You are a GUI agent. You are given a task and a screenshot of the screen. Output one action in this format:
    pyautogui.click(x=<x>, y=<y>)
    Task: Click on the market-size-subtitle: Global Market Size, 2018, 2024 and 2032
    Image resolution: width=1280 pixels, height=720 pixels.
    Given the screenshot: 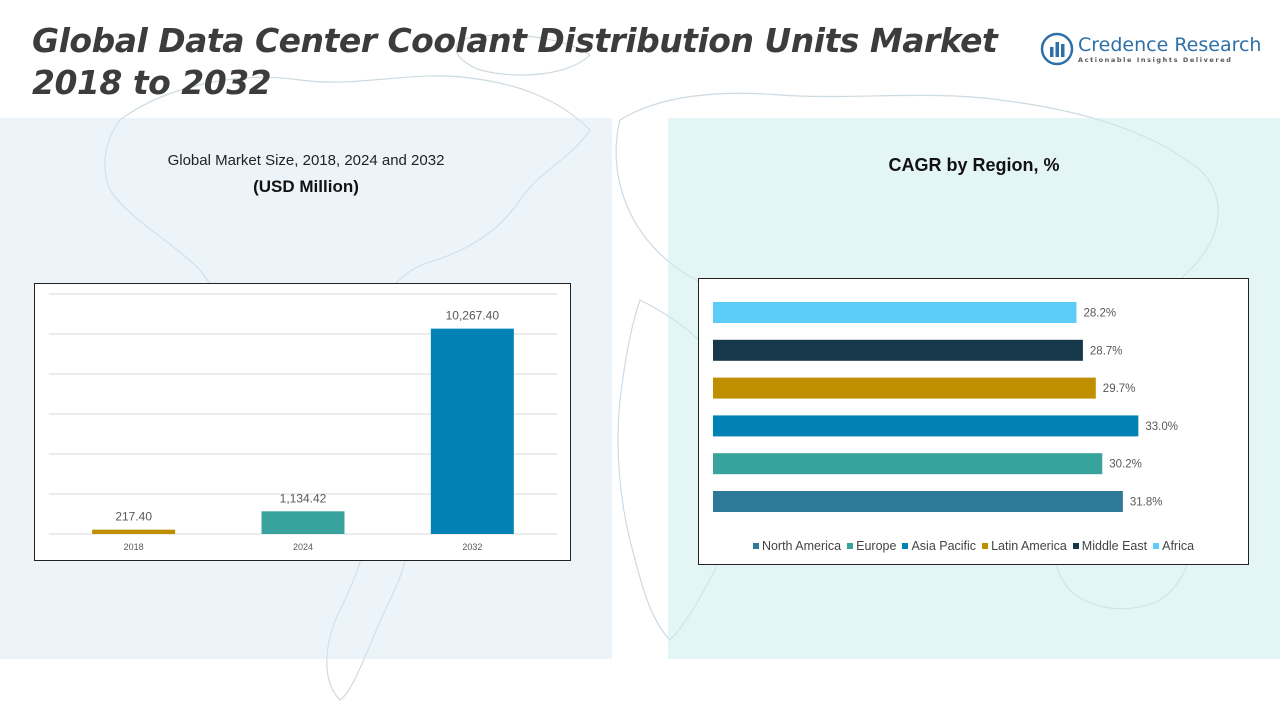 What is the action you would take?
    pyautogui.click(x=306, y=160)
    